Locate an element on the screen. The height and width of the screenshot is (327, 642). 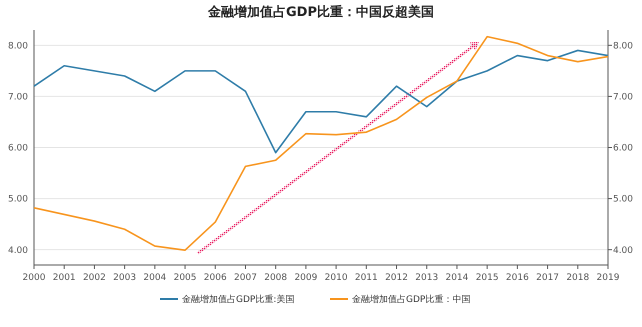
x-tick-label: 2007 is located at coordinates (245, 278).